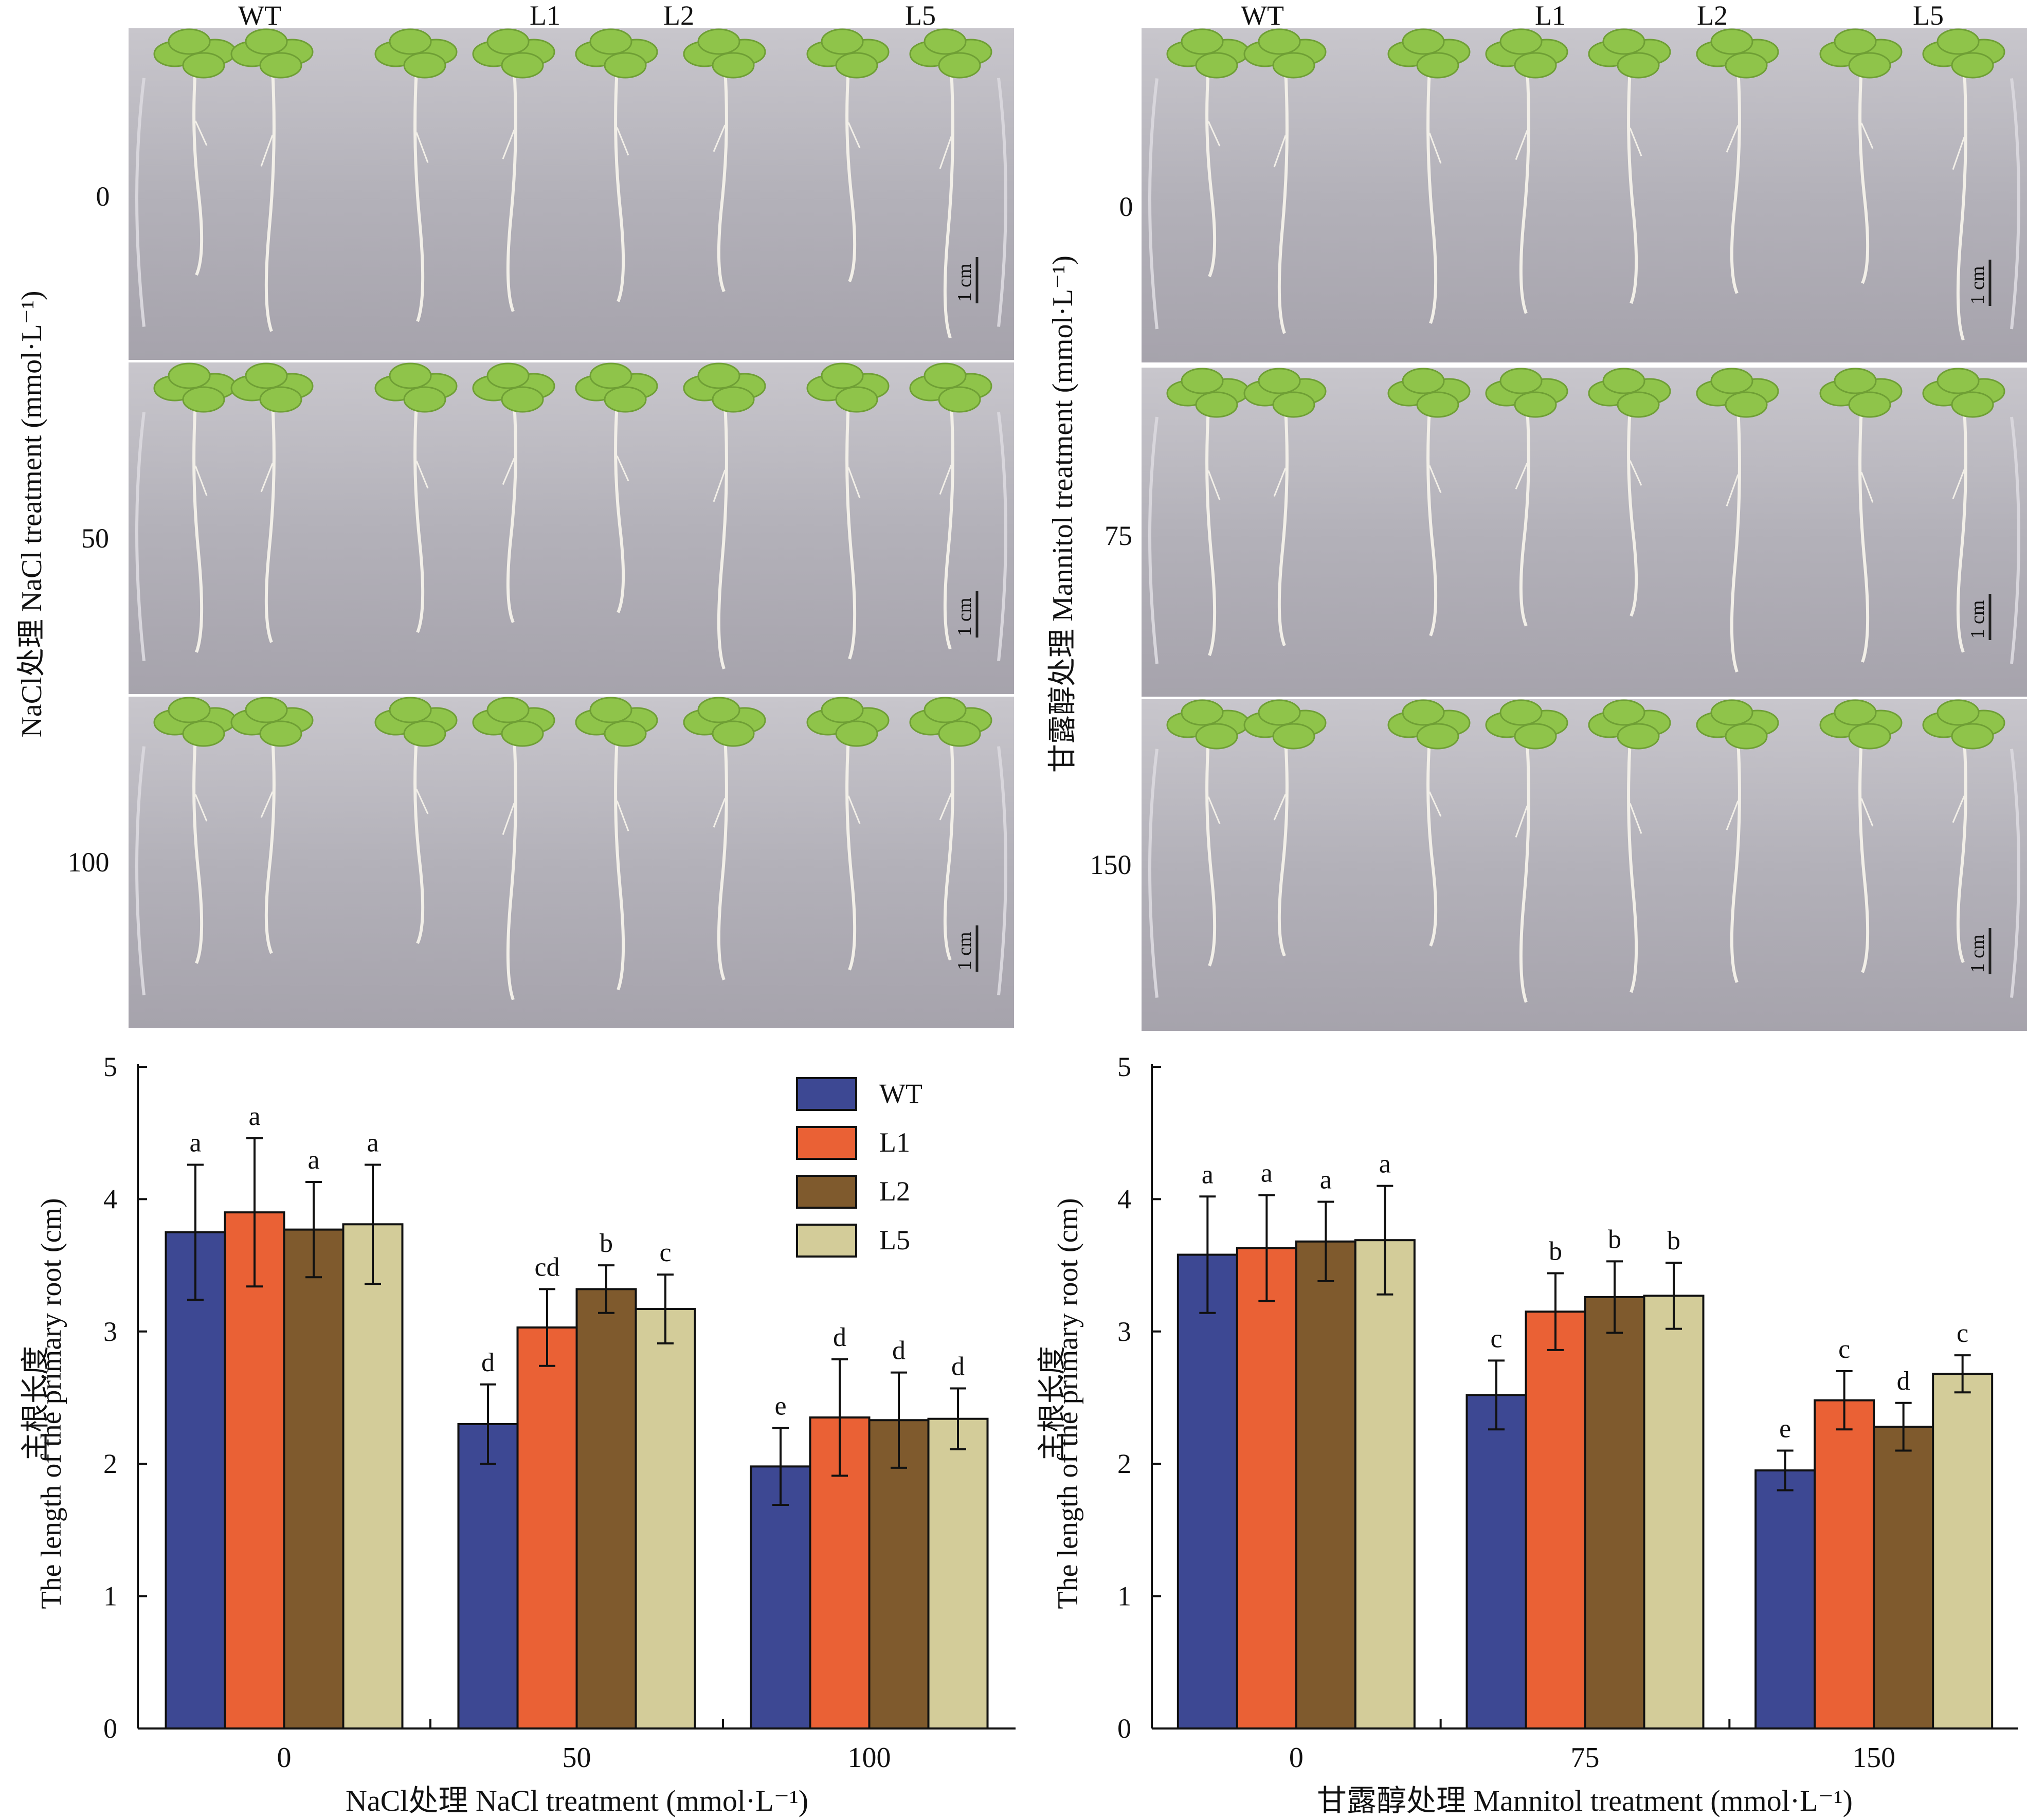 Image resolution: width=2027 pixels, height=1820 pixels. Describe the element at coordinates (110, 1199) in the screenshot. I see `nacl-y-tick-label: 4` at that location.